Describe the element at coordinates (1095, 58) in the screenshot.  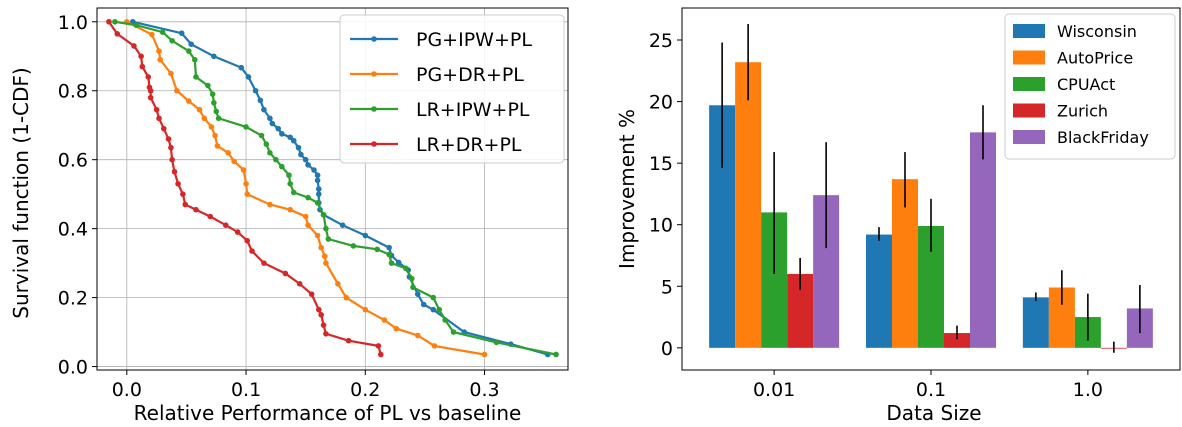
I see `legend-label: AutoPrice` at that location.